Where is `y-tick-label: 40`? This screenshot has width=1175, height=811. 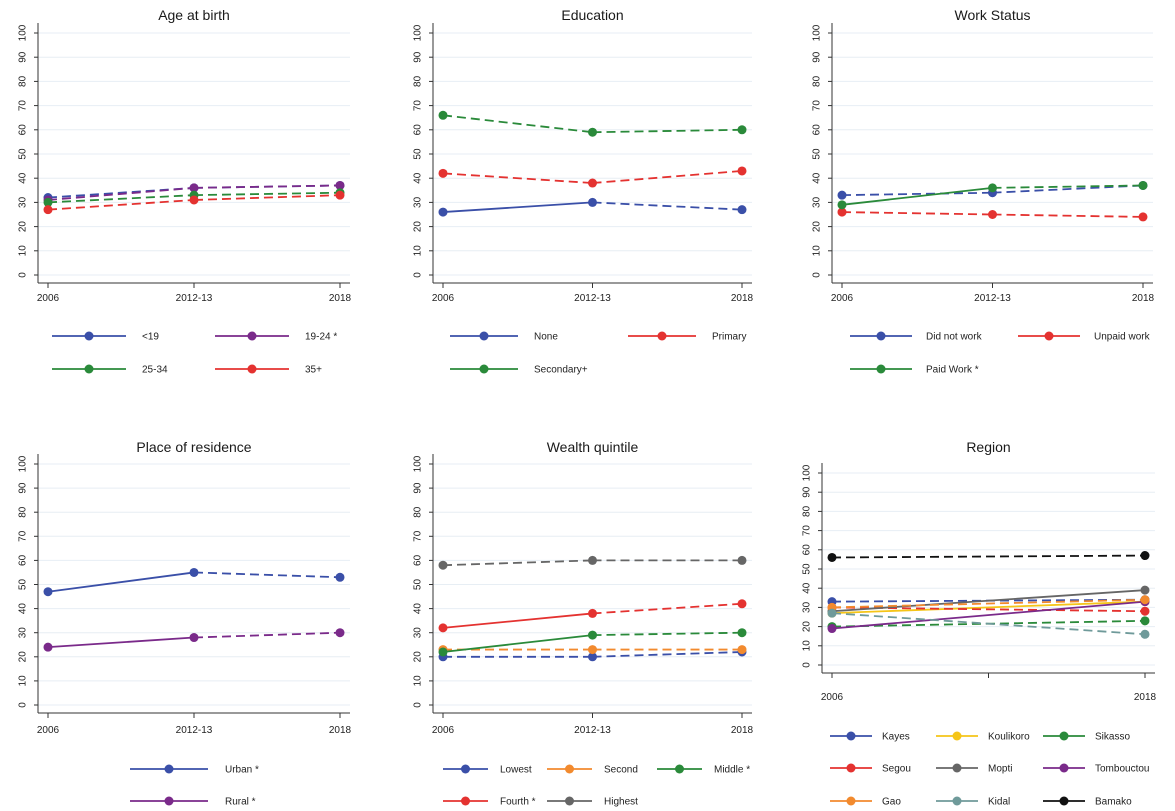 y-tick-label: 40 is located at coordinates (817, 178).